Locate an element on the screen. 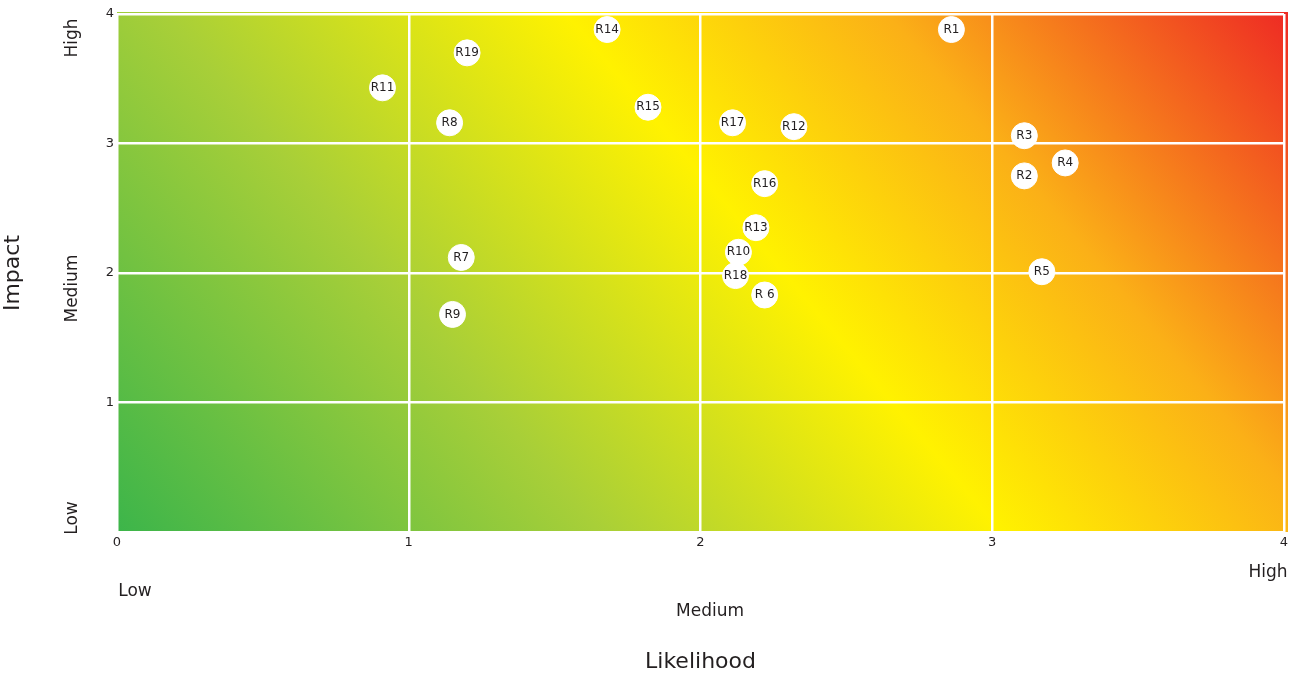 The image size is (1298, 675). annotation: R3 is located at coordinates (1024, 134).